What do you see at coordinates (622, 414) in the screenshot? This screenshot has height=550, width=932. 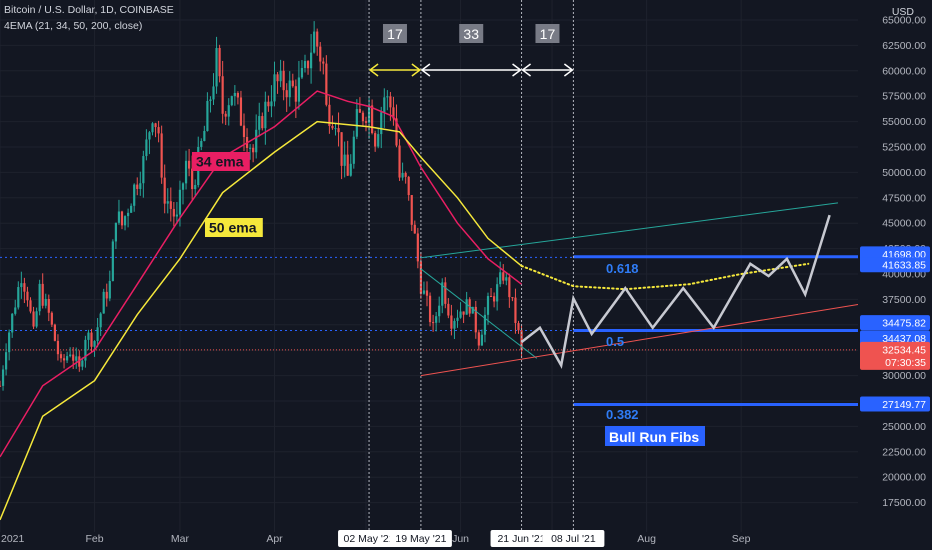 I see `fib-label-382: 0.382` at bounding box center [622, 414].